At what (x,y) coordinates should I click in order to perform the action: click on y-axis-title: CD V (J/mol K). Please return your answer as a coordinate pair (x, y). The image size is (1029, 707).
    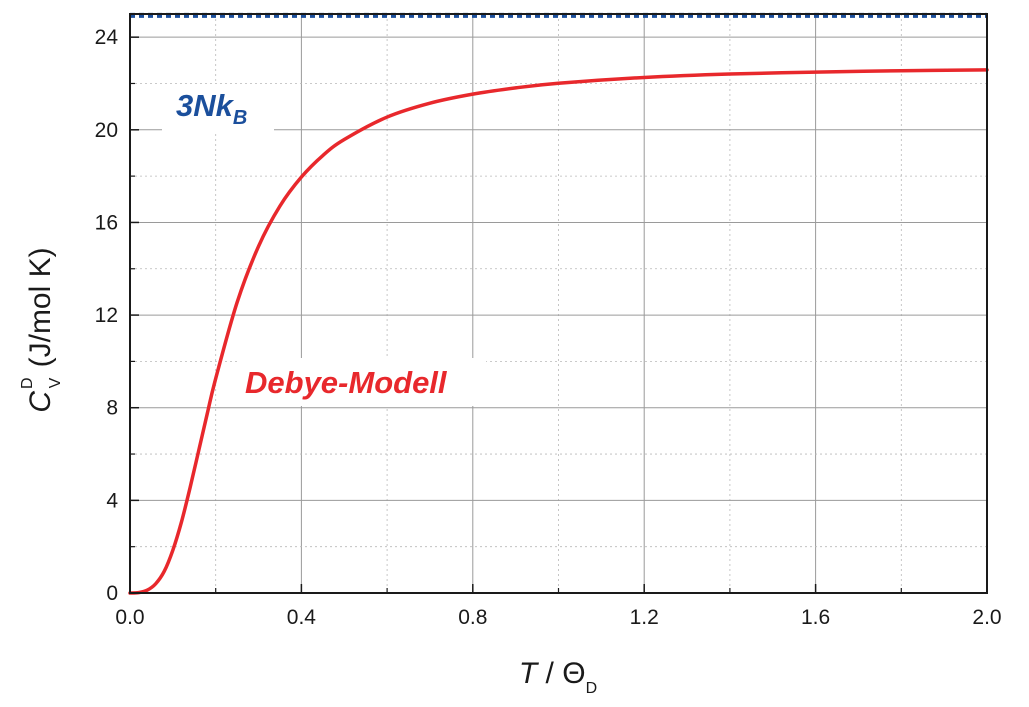
    Looking at the image, I should click on (41, 329).